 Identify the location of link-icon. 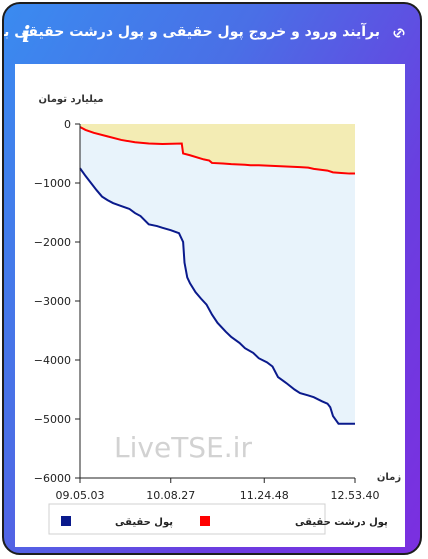
(399, 33).